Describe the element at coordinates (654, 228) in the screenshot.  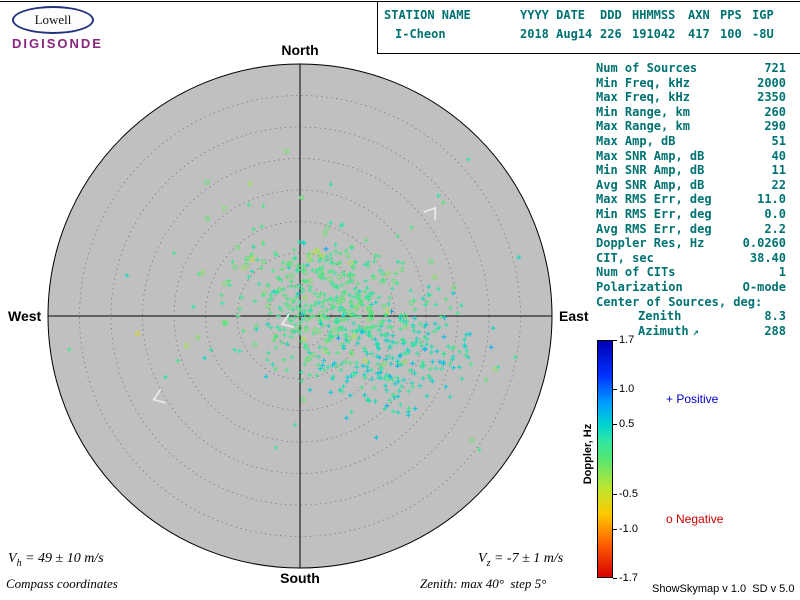
I see `stat-label: Avg RMS Err, deg` at that location.